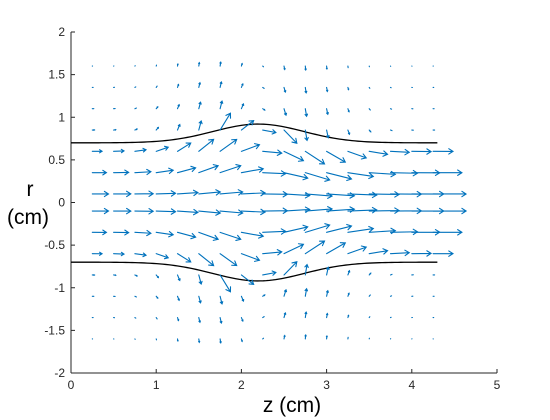 This screenshot has width=550, height=420. I want to click on y-tick-label: 1.5, so click(56, 75).